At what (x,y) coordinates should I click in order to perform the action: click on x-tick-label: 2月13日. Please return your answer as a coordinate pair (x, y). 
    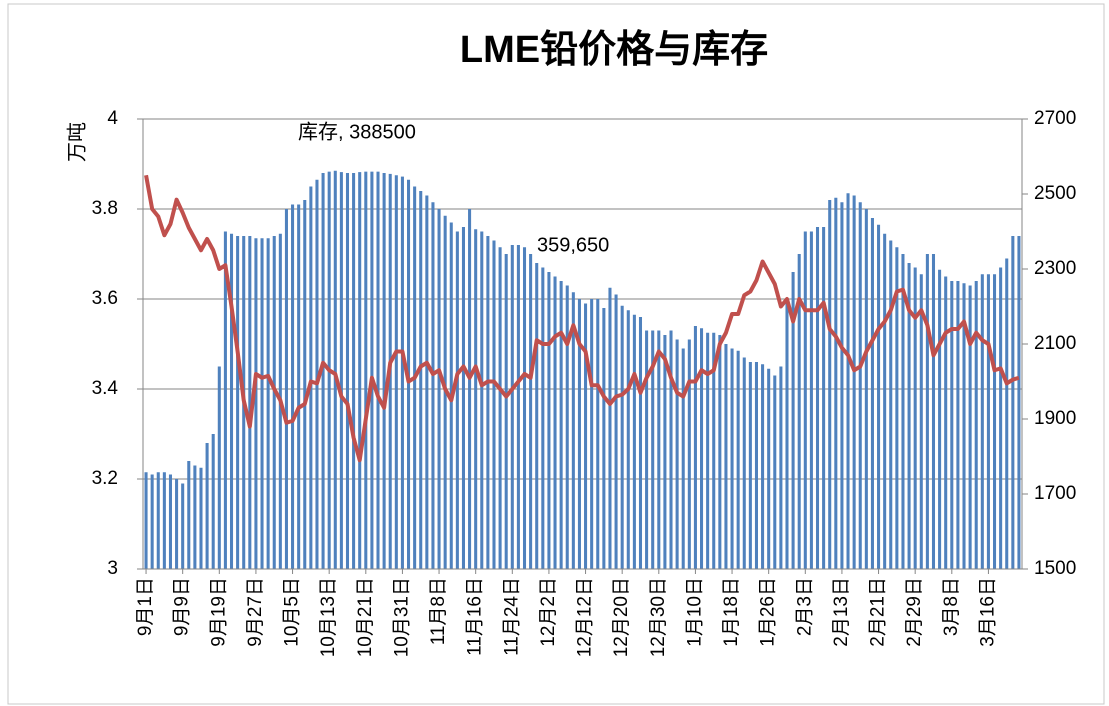
    Looking at the image, I should click on (841, 612).